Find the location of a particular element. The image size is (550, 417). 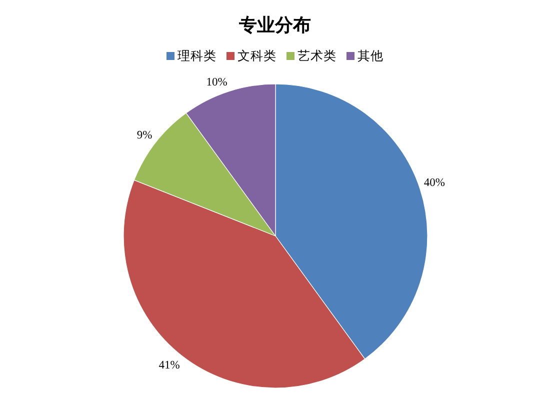

legend-label: 理科类 is located at coordinates (197, 55).